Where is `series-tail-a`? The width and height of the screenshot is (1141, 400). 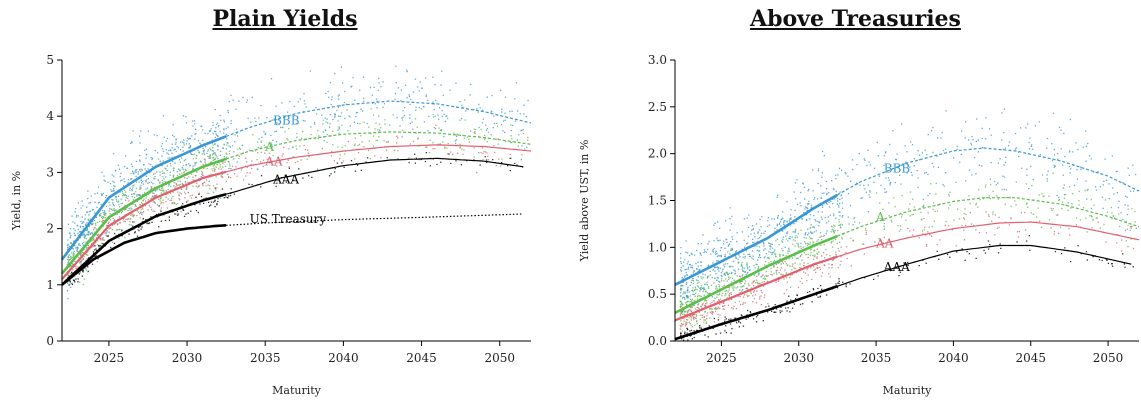
series-tail-a is located at coordinates (378, 145).